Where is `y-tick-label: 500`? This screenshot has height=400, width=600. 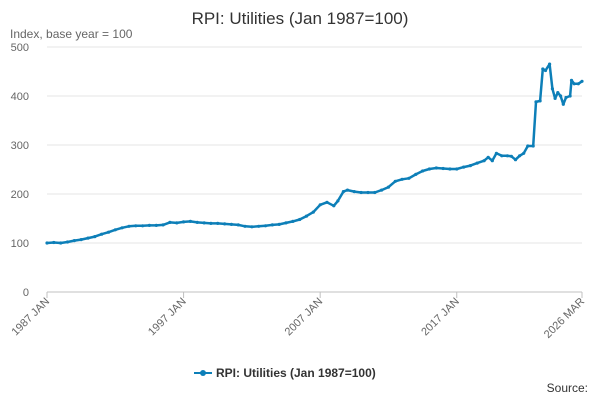
y-tick-label: 500 is located at coordinates (20, 48).